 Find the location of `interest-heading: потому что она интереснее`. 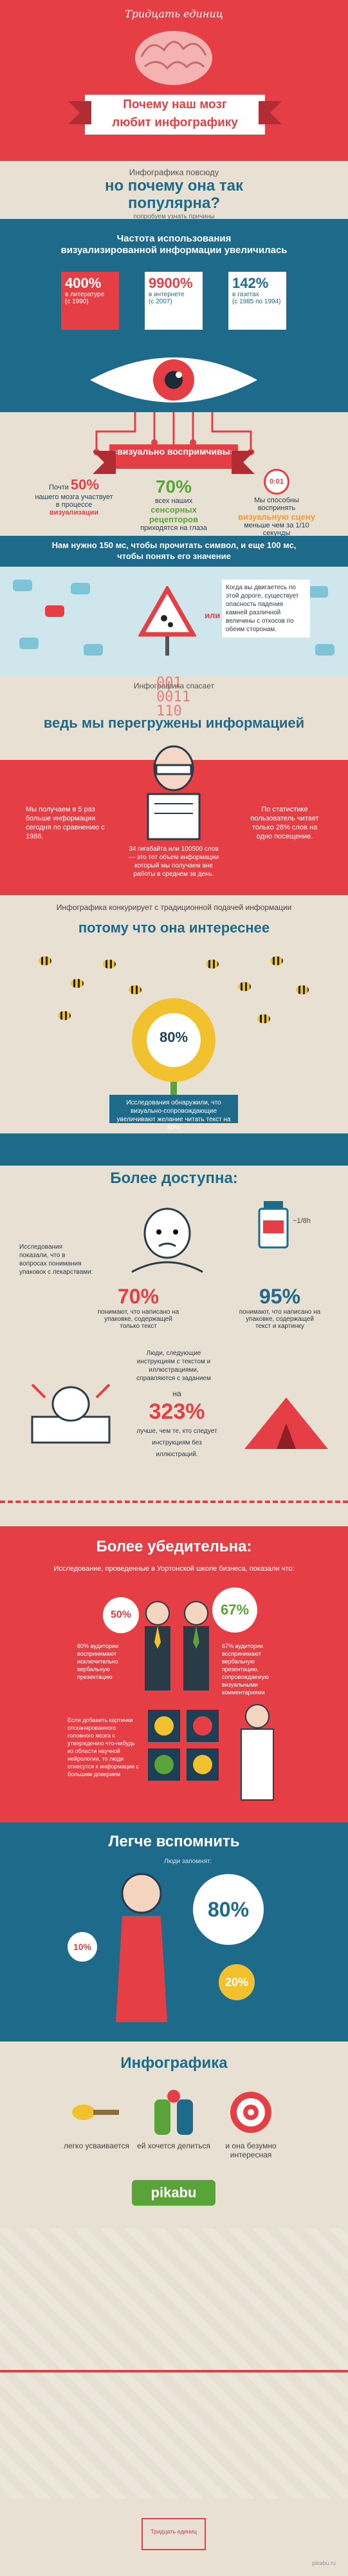

interest-heading: потому что она интереснее is located at coordinates (174, 928).